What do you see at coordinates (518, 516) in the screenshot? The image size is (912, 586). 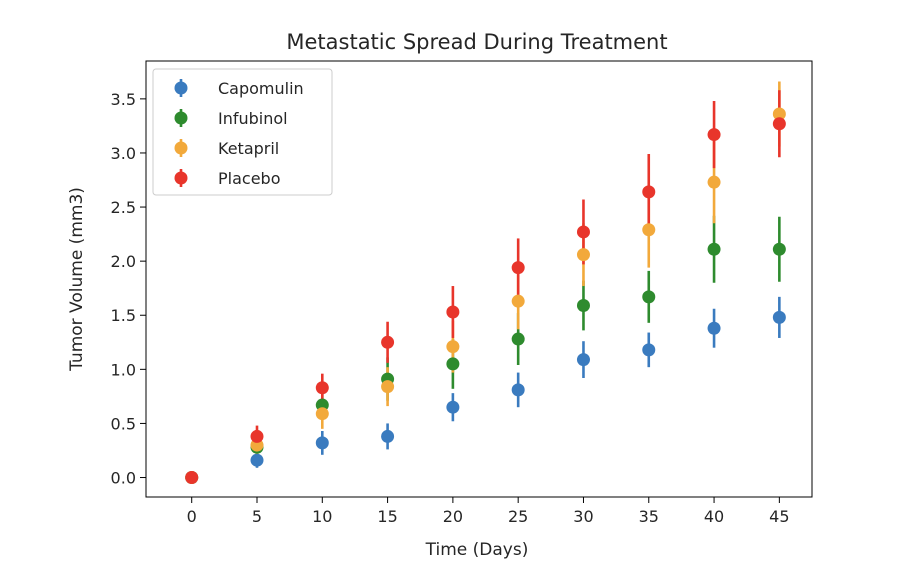 I see `x-tick-label: 25` at bounding box center [518, 516].